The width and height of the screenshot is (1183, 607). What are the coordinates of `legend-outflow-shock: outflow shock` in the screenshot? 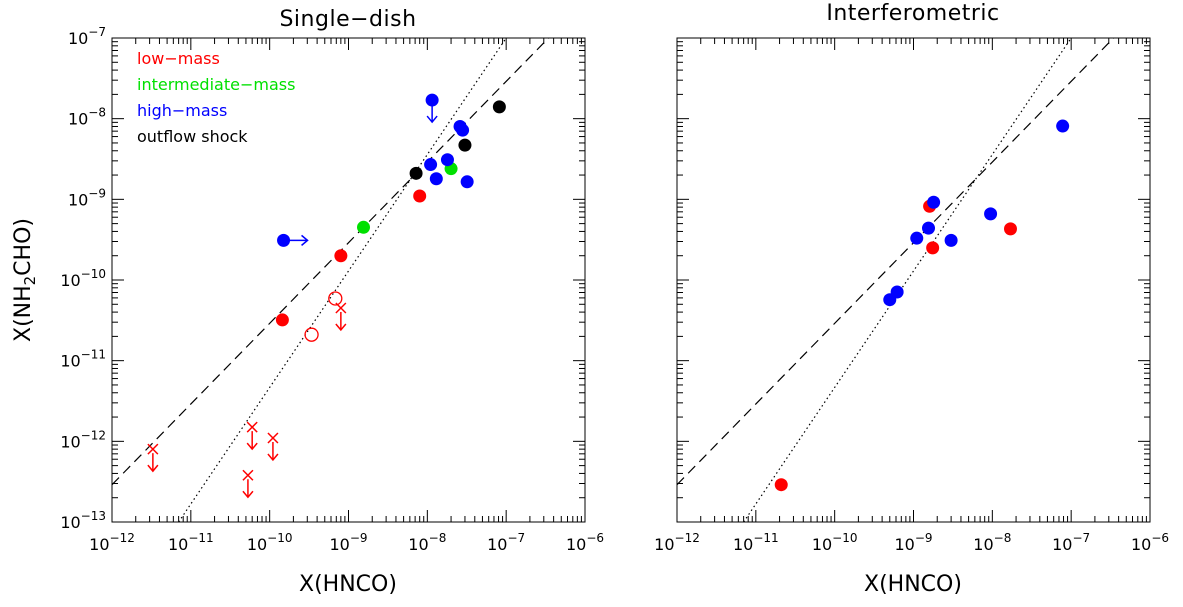 It's located at (192, 136).